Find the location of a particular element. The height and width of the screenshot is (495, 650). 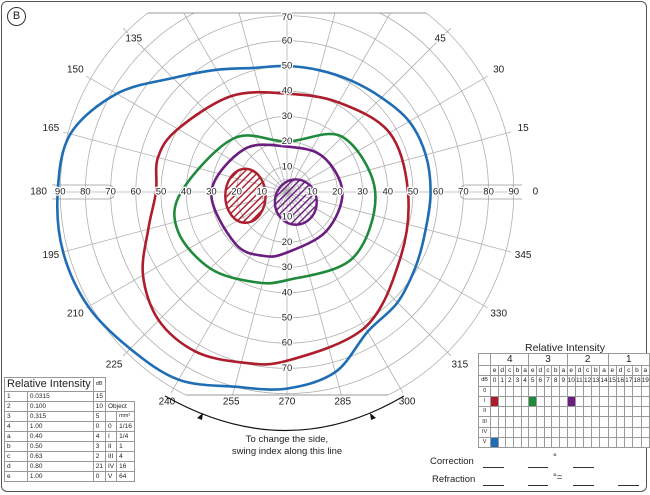

row-value: 1.00 is located at coordinates (60, 476).